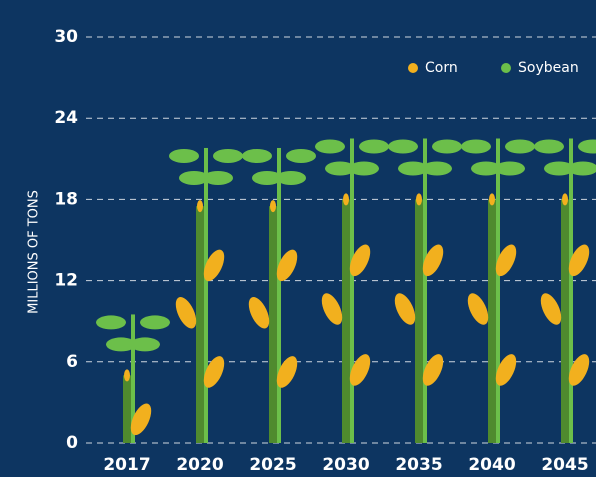 This screenshot has width=596, height=477. What do you see at coordinates (72, 443) in the screenshot?
I see `y-tick-label: 0` at bounding box center [72, 443].